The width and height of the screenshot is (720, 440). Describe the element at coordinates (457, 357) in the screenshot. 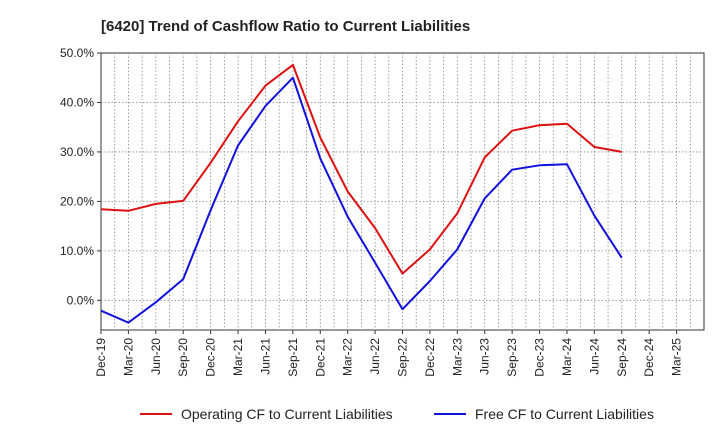

I see `x-tick-label: Mar-23` at that location.